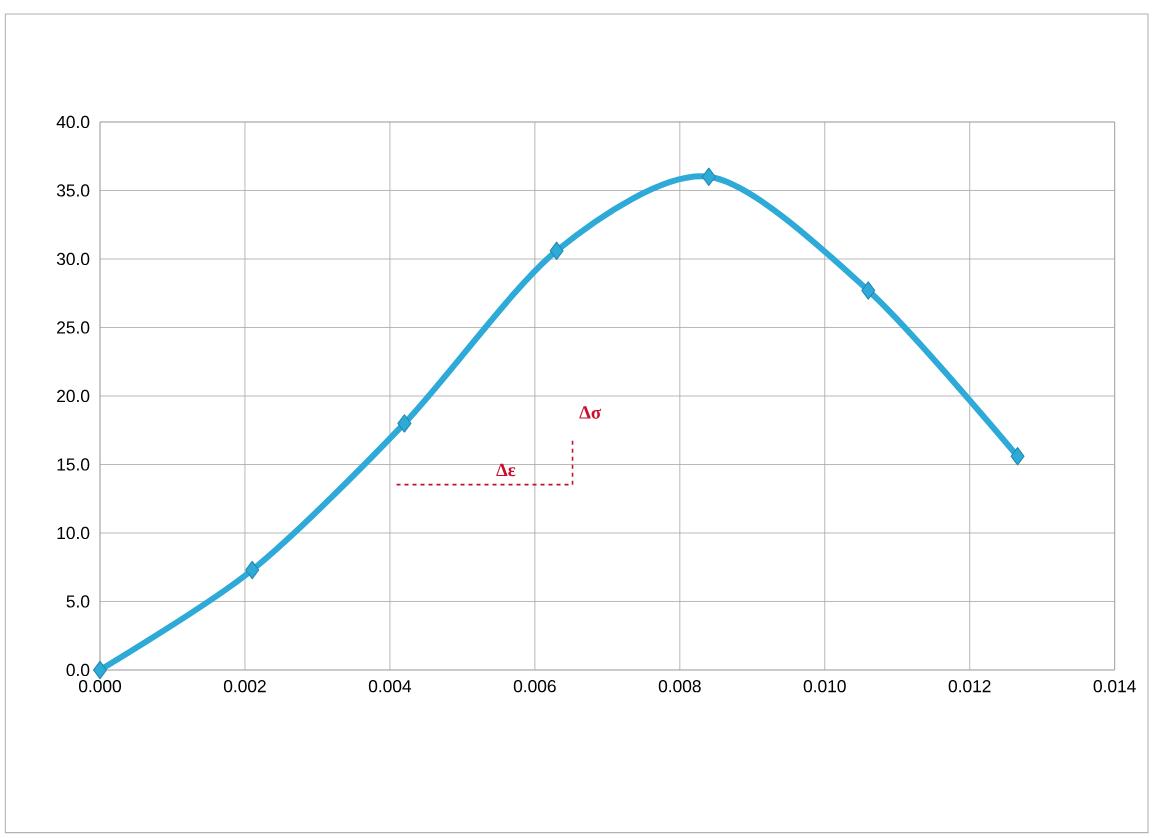  What do you see at coordinates (506, 470) in the screenshot?
I see `annotation: Δε` at bounding box center [506, 470].